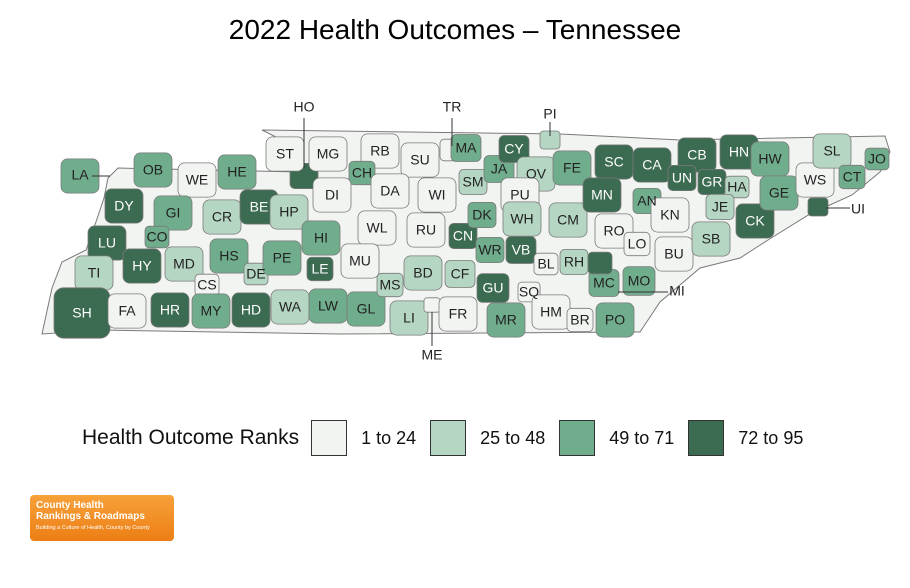 This screenshot has width=910, height=588. Describe the element at coordinates (613, 162) in the screenshot. I see `county-label-sc: SC` at that location.